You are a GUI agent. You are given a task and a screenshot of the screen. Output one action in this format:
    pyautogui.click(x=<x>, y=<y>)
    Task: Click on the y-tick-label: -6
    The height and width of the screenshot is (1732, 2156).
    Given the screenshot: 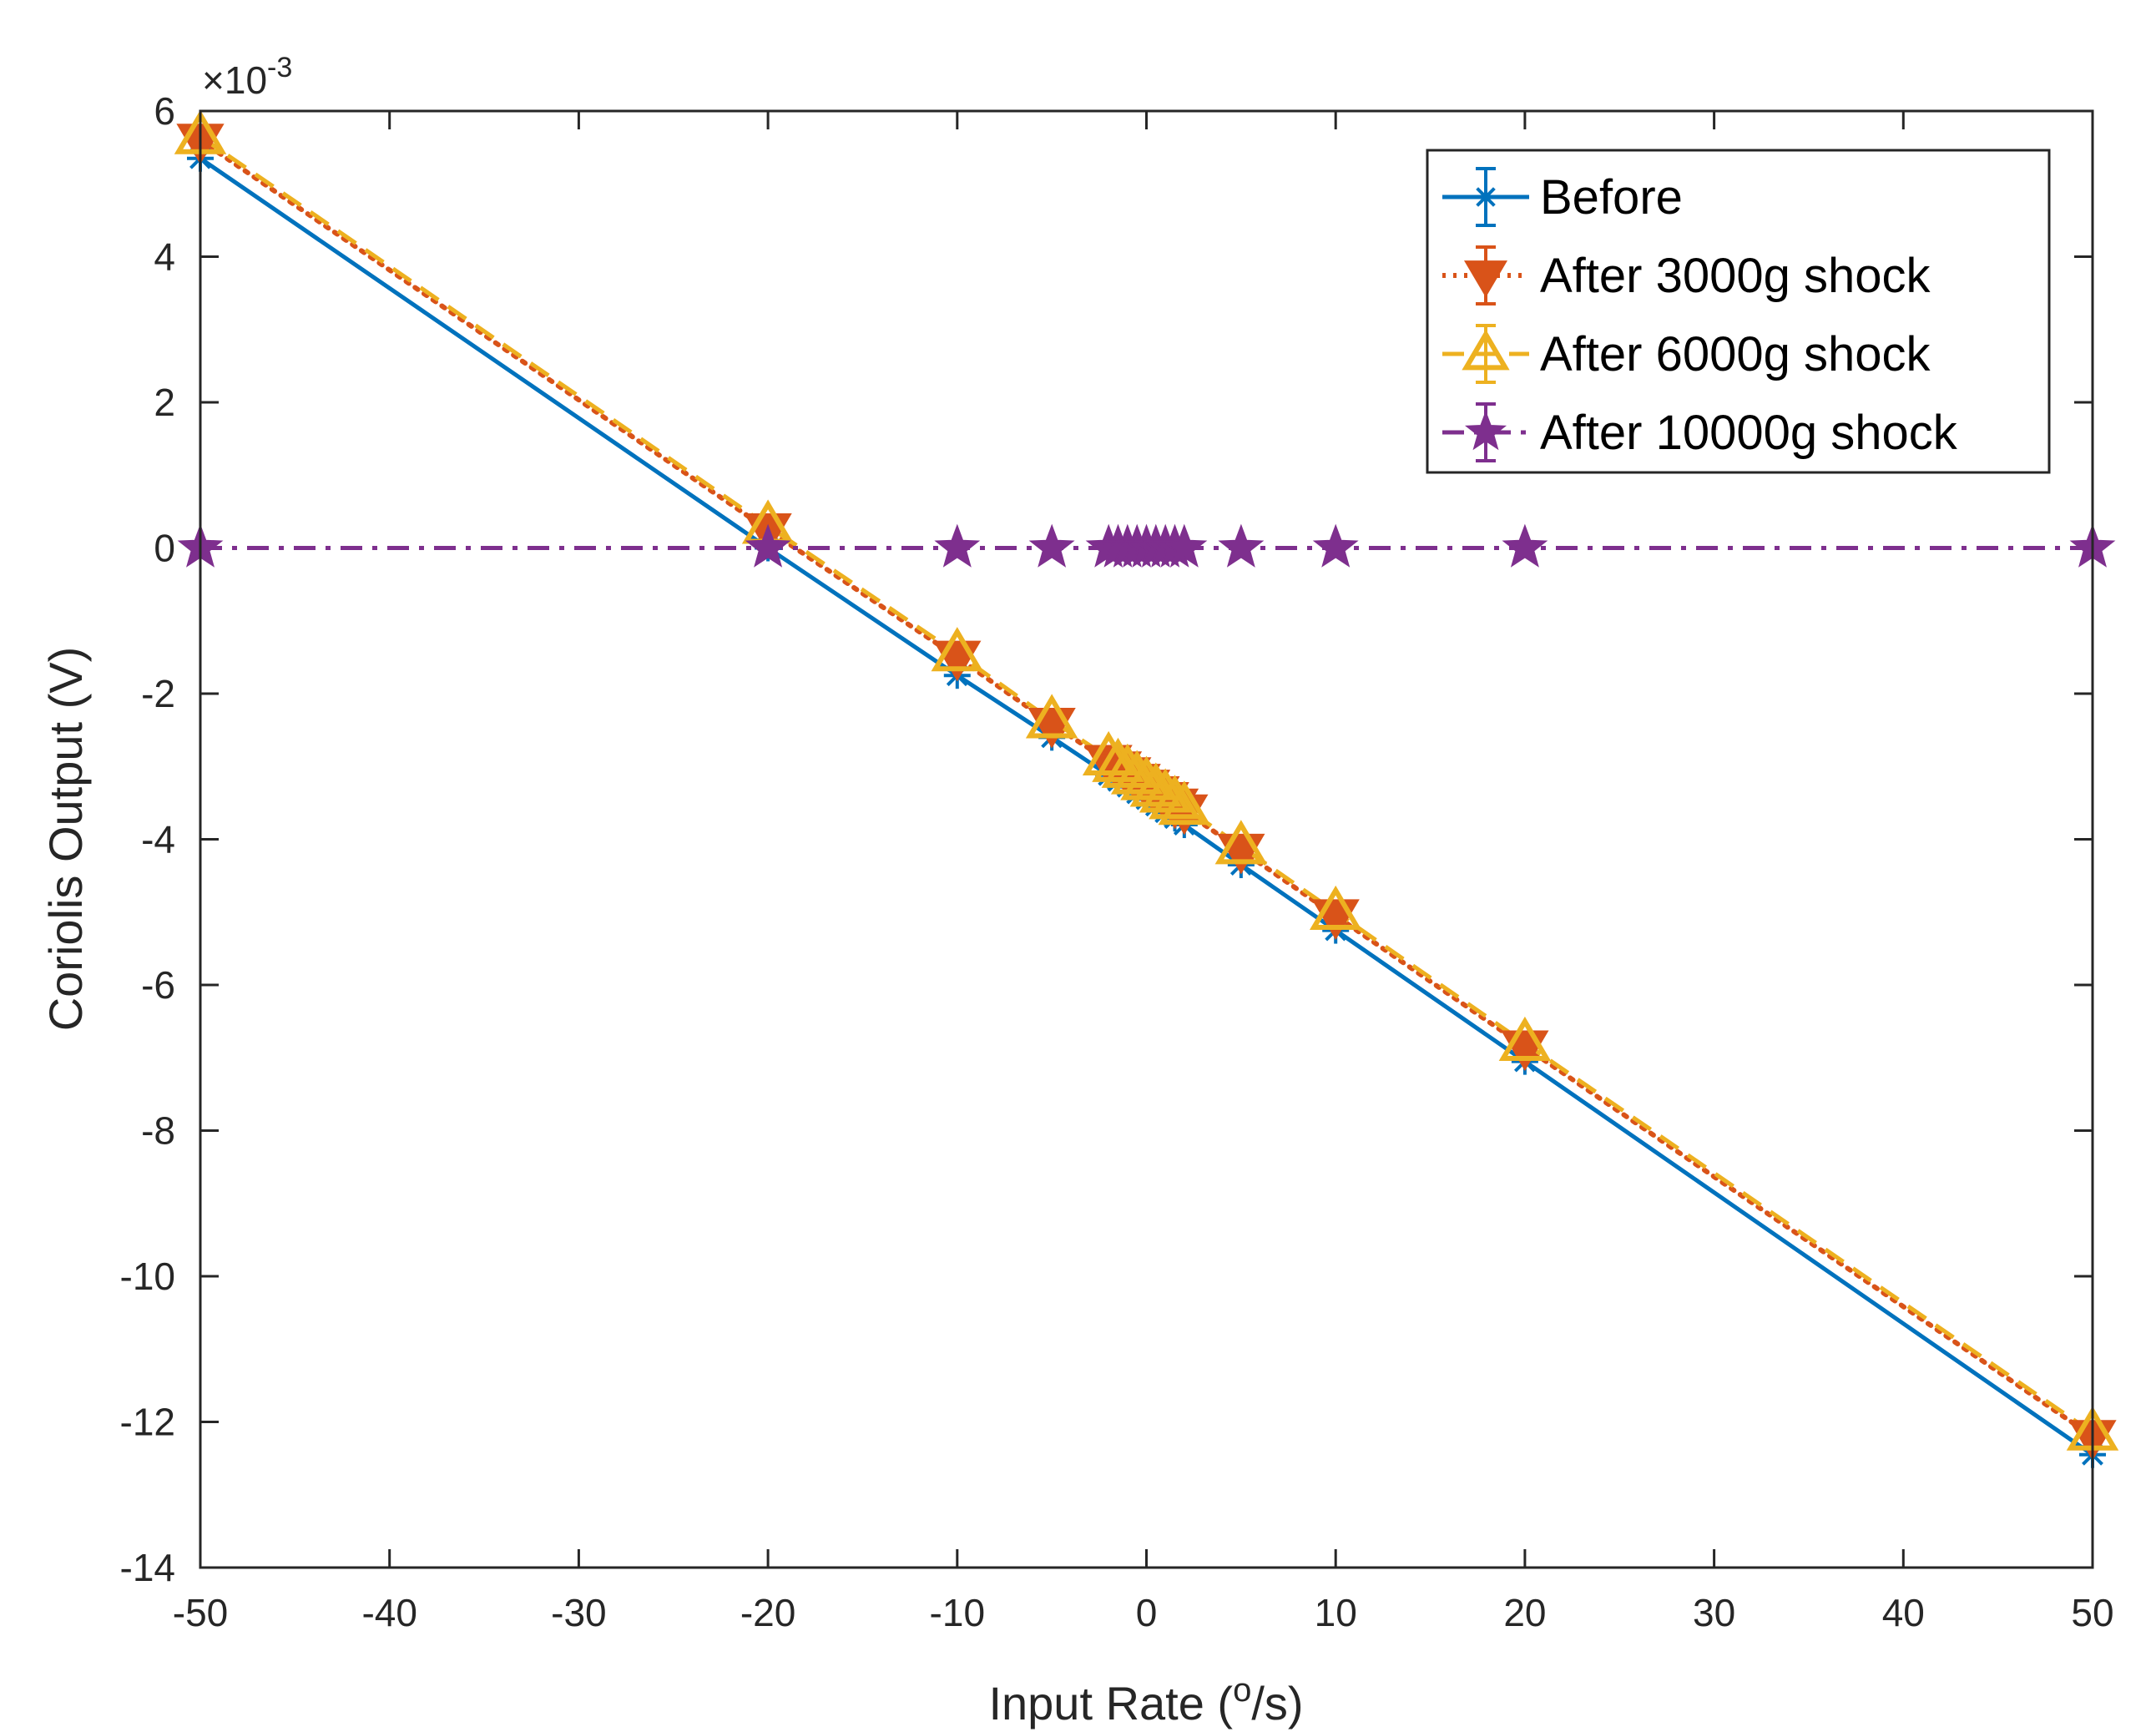 What is the action you would take?
    pyautogui.click(x=158, y=985)
    